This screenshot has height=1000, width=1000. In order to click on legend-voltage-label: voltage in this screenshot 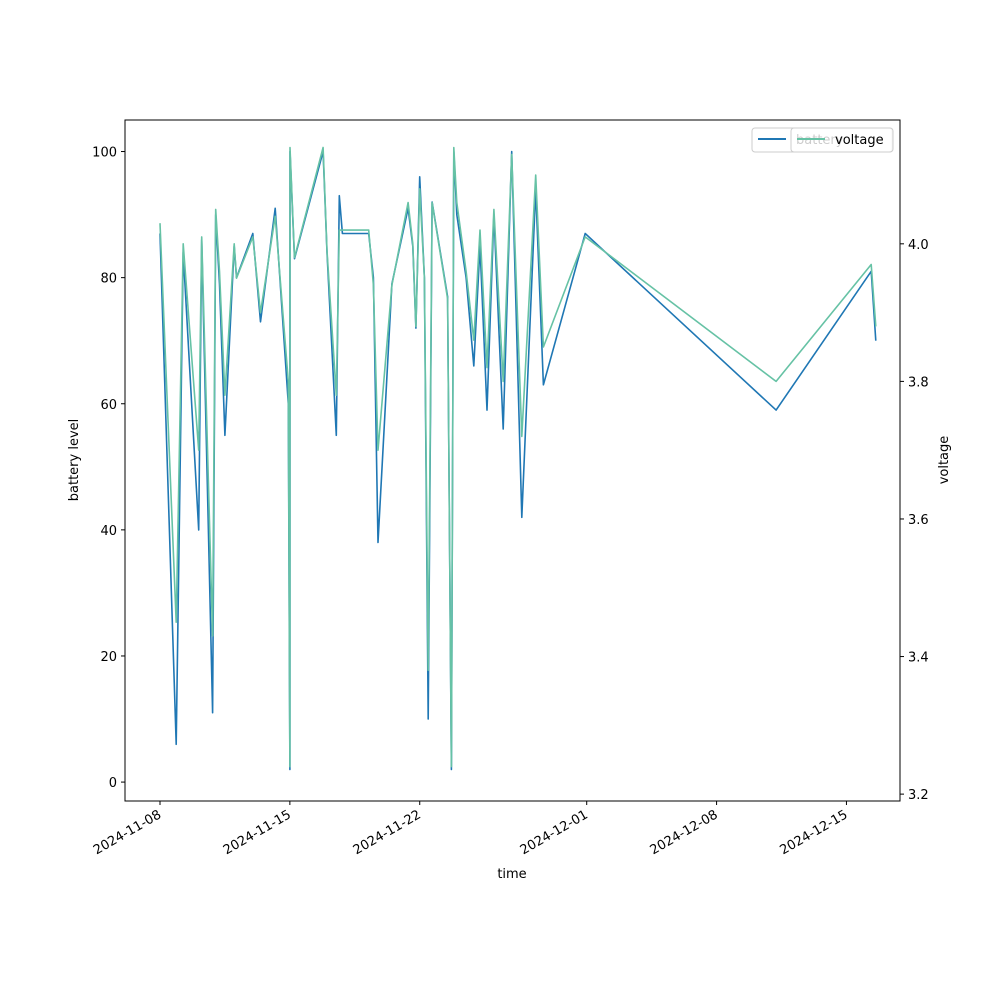, I will do `click(859, 140)`.